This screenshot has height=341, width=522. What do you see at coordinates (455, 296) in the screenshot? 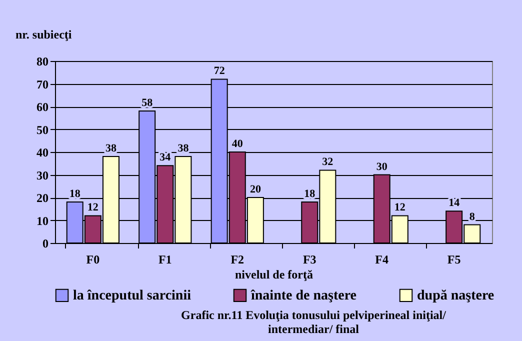
I see `legend-label: după naştere` at bounding box center [455, 296].